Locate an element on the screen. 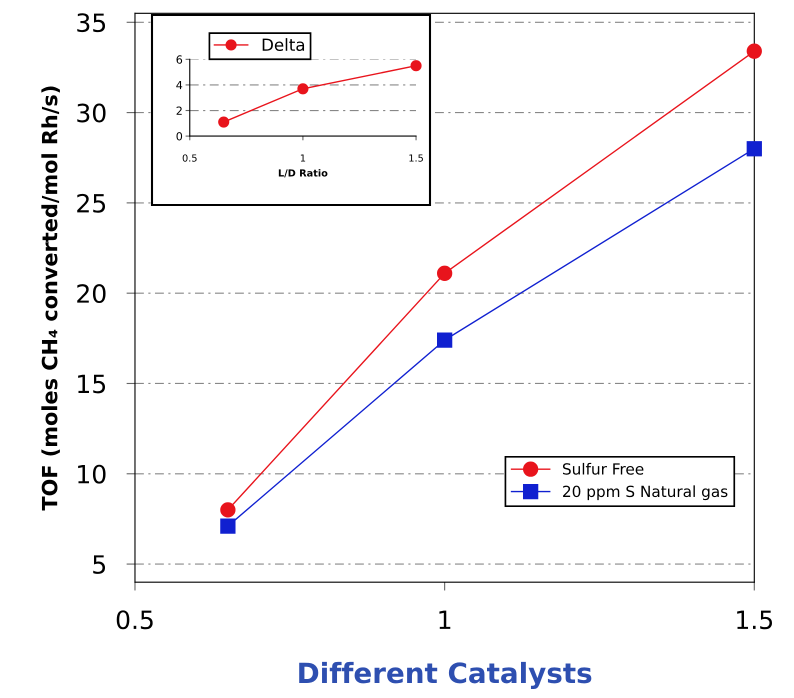 The image size is (794, 698). y-tick-label: 15 is located at coordinates (92, 384).